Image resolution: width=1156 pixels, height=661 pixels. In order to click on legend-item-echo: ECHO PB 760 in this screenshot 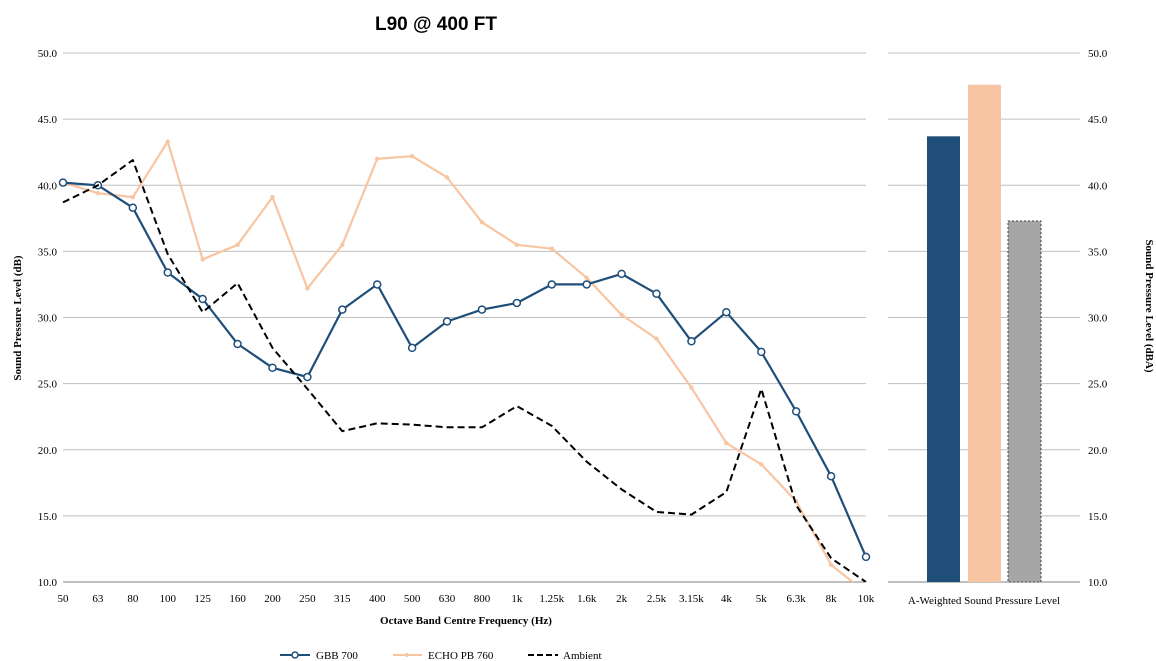, I will do `click(443, 655)`.